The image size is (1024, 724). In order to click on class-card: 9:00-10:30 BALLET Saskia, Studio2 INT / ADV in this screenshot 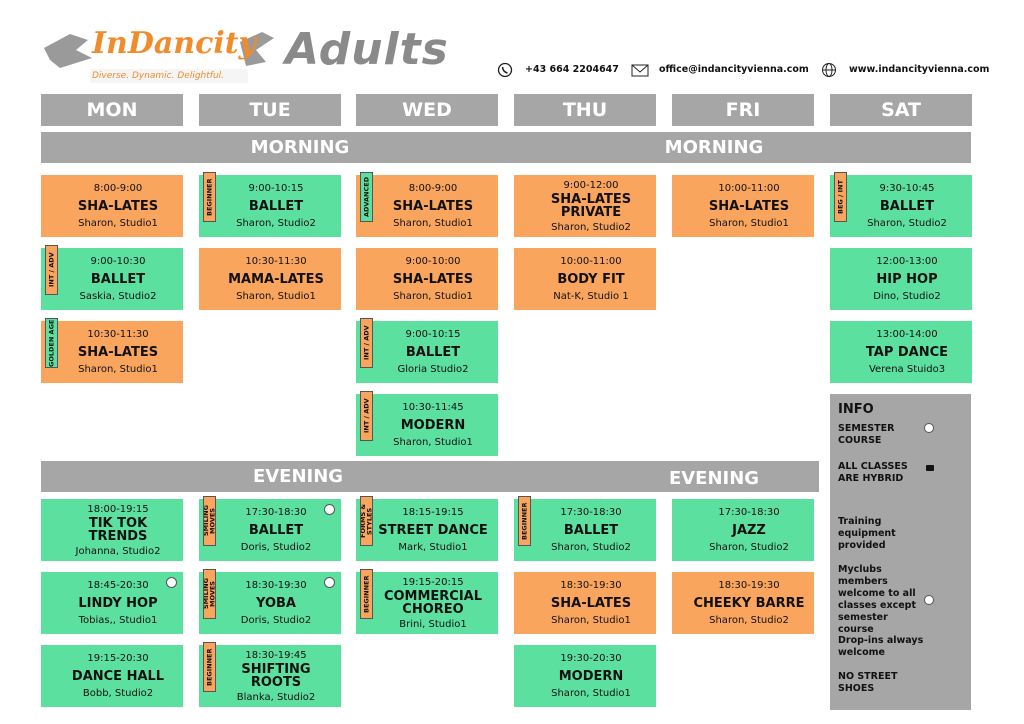, I will do `click(112, 277)`.